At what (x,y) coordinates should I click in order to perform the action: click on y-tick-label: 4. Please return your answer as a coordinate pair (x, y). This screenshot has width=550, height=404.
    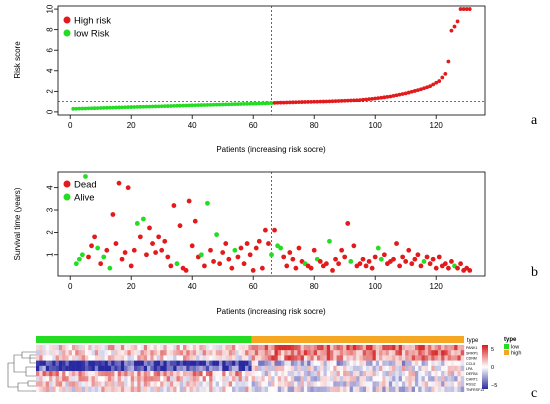
    Looking at the image, I should click on (50, 187).